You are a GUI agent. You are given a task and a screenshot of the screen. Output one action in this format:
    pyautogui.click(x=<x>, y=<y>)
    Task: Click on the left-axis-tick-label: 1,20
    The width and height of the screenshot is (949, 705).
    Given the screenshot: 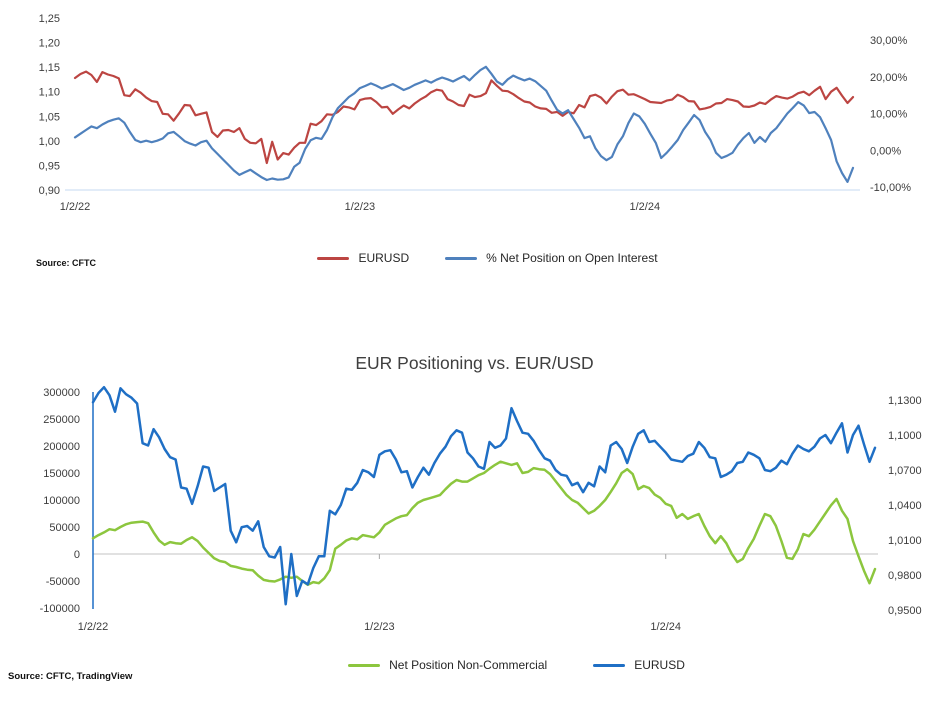 What is the action you would take?
    pyautogui.click(x=49, y=44)
    